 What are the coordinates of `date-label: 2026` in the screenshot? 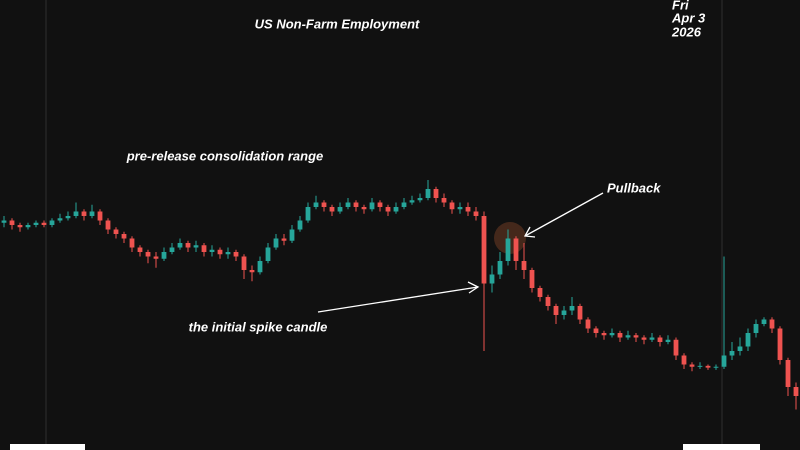 It's located at (686, 31).